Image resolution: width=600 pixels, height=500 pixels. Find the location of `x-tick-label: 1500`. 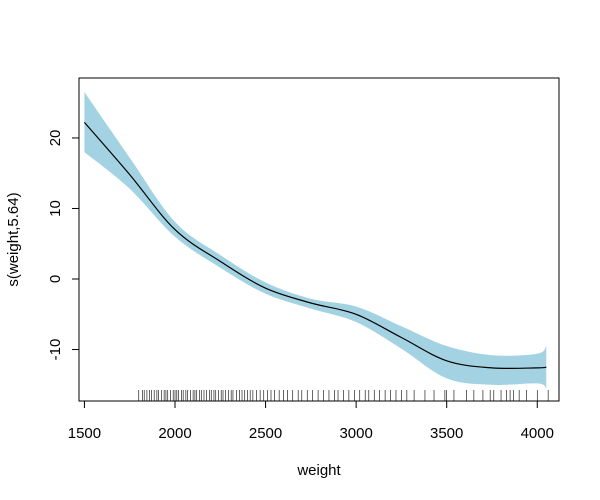

x-tick-label: 1500 is located at coordinates (84, 433).